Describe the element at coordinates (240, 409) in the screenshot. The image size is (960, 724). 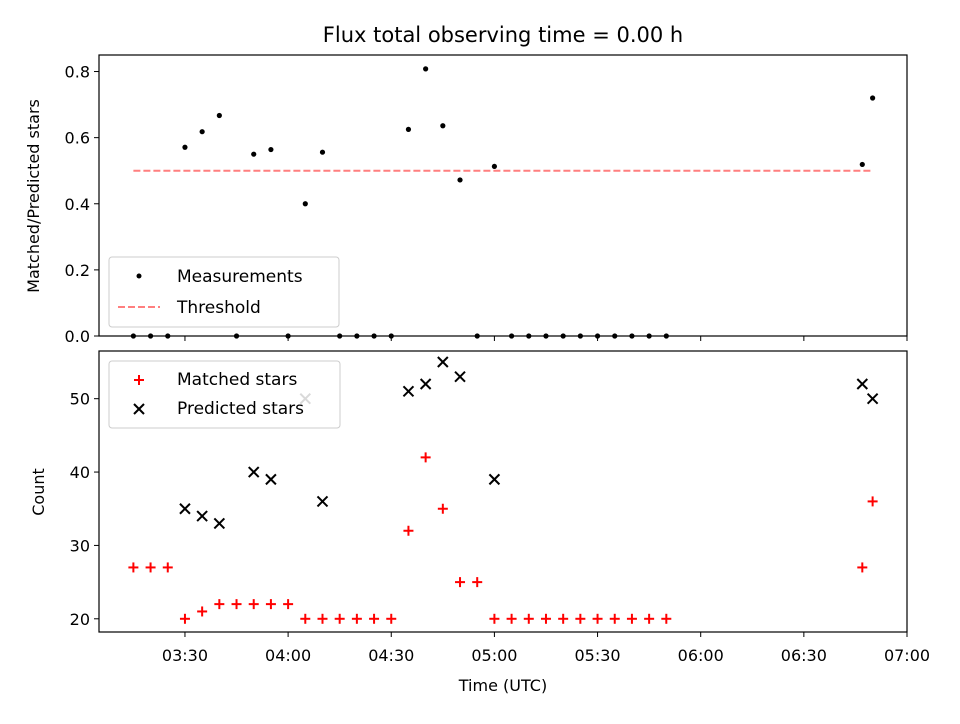
I see `legend-predicted-label: Predicted stars` at that location.